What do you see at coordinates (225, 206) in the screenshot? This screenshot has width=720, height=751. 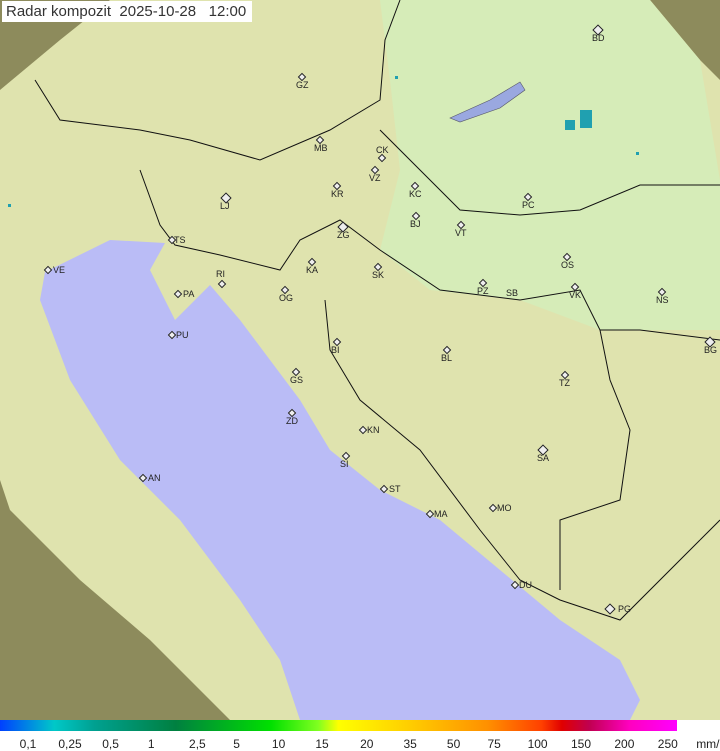 I see `city-label: LJ` at bounding box center [225, 206].